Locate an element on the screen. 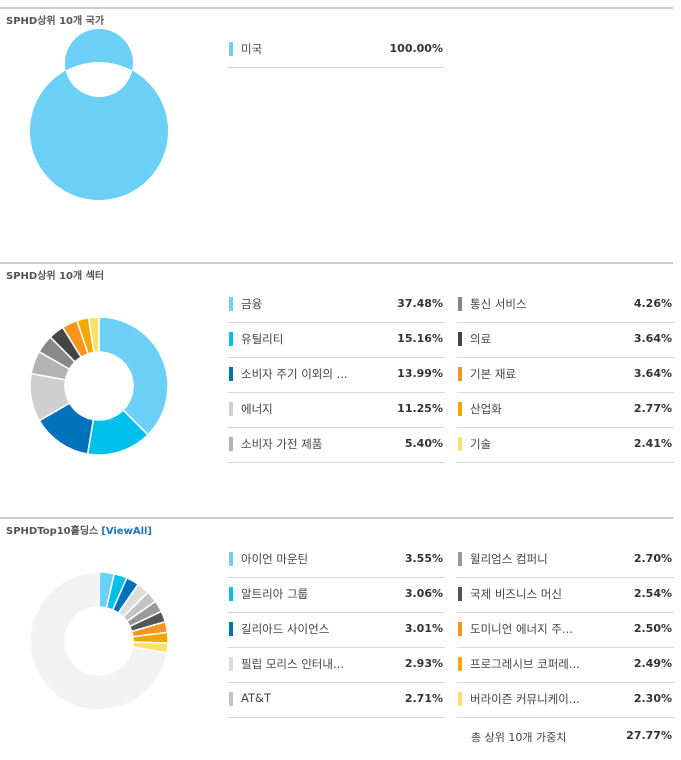 The image size is (681, 760). legend-row: 버라이즌 커뮤니케이... 2.30% is located at coordinates (565, 700).